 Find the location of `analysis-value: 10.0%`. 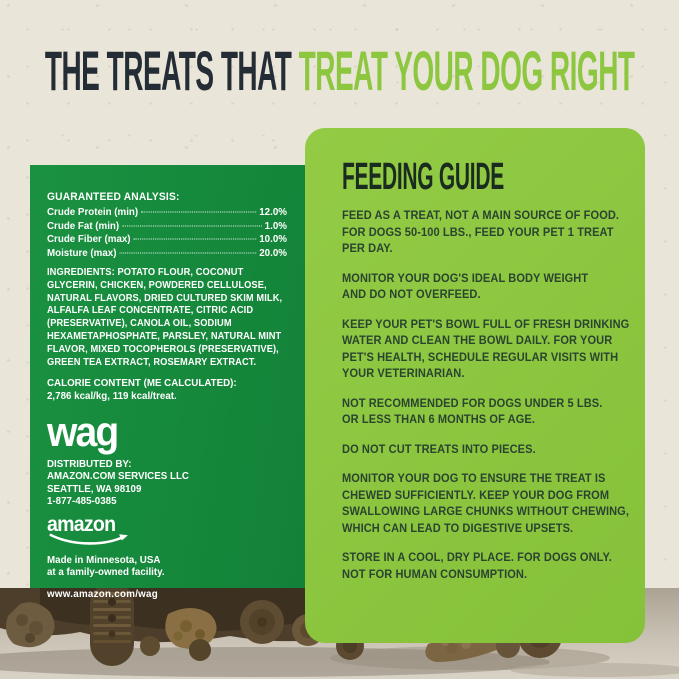

analysis-value: 10.0% is located at coordinates (273, 239).